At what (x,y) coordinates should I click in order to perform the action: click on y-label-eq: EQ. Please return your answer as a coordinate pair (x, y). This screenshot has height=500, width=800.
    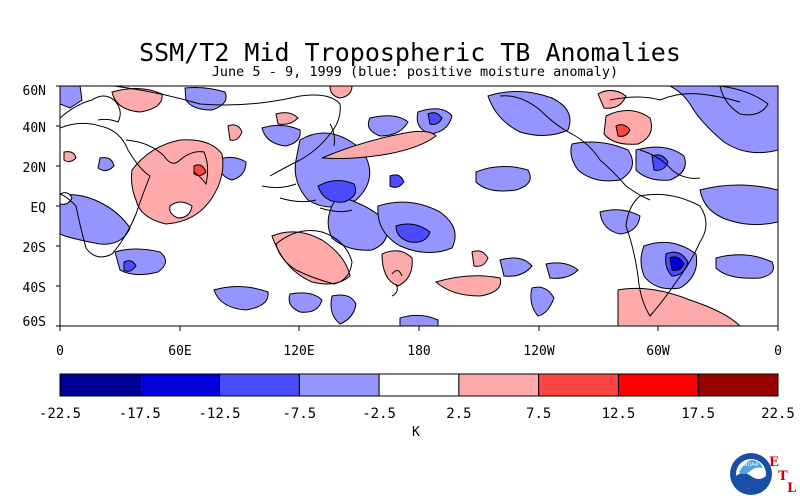
    Looking at the image, I should click on (38, 208).